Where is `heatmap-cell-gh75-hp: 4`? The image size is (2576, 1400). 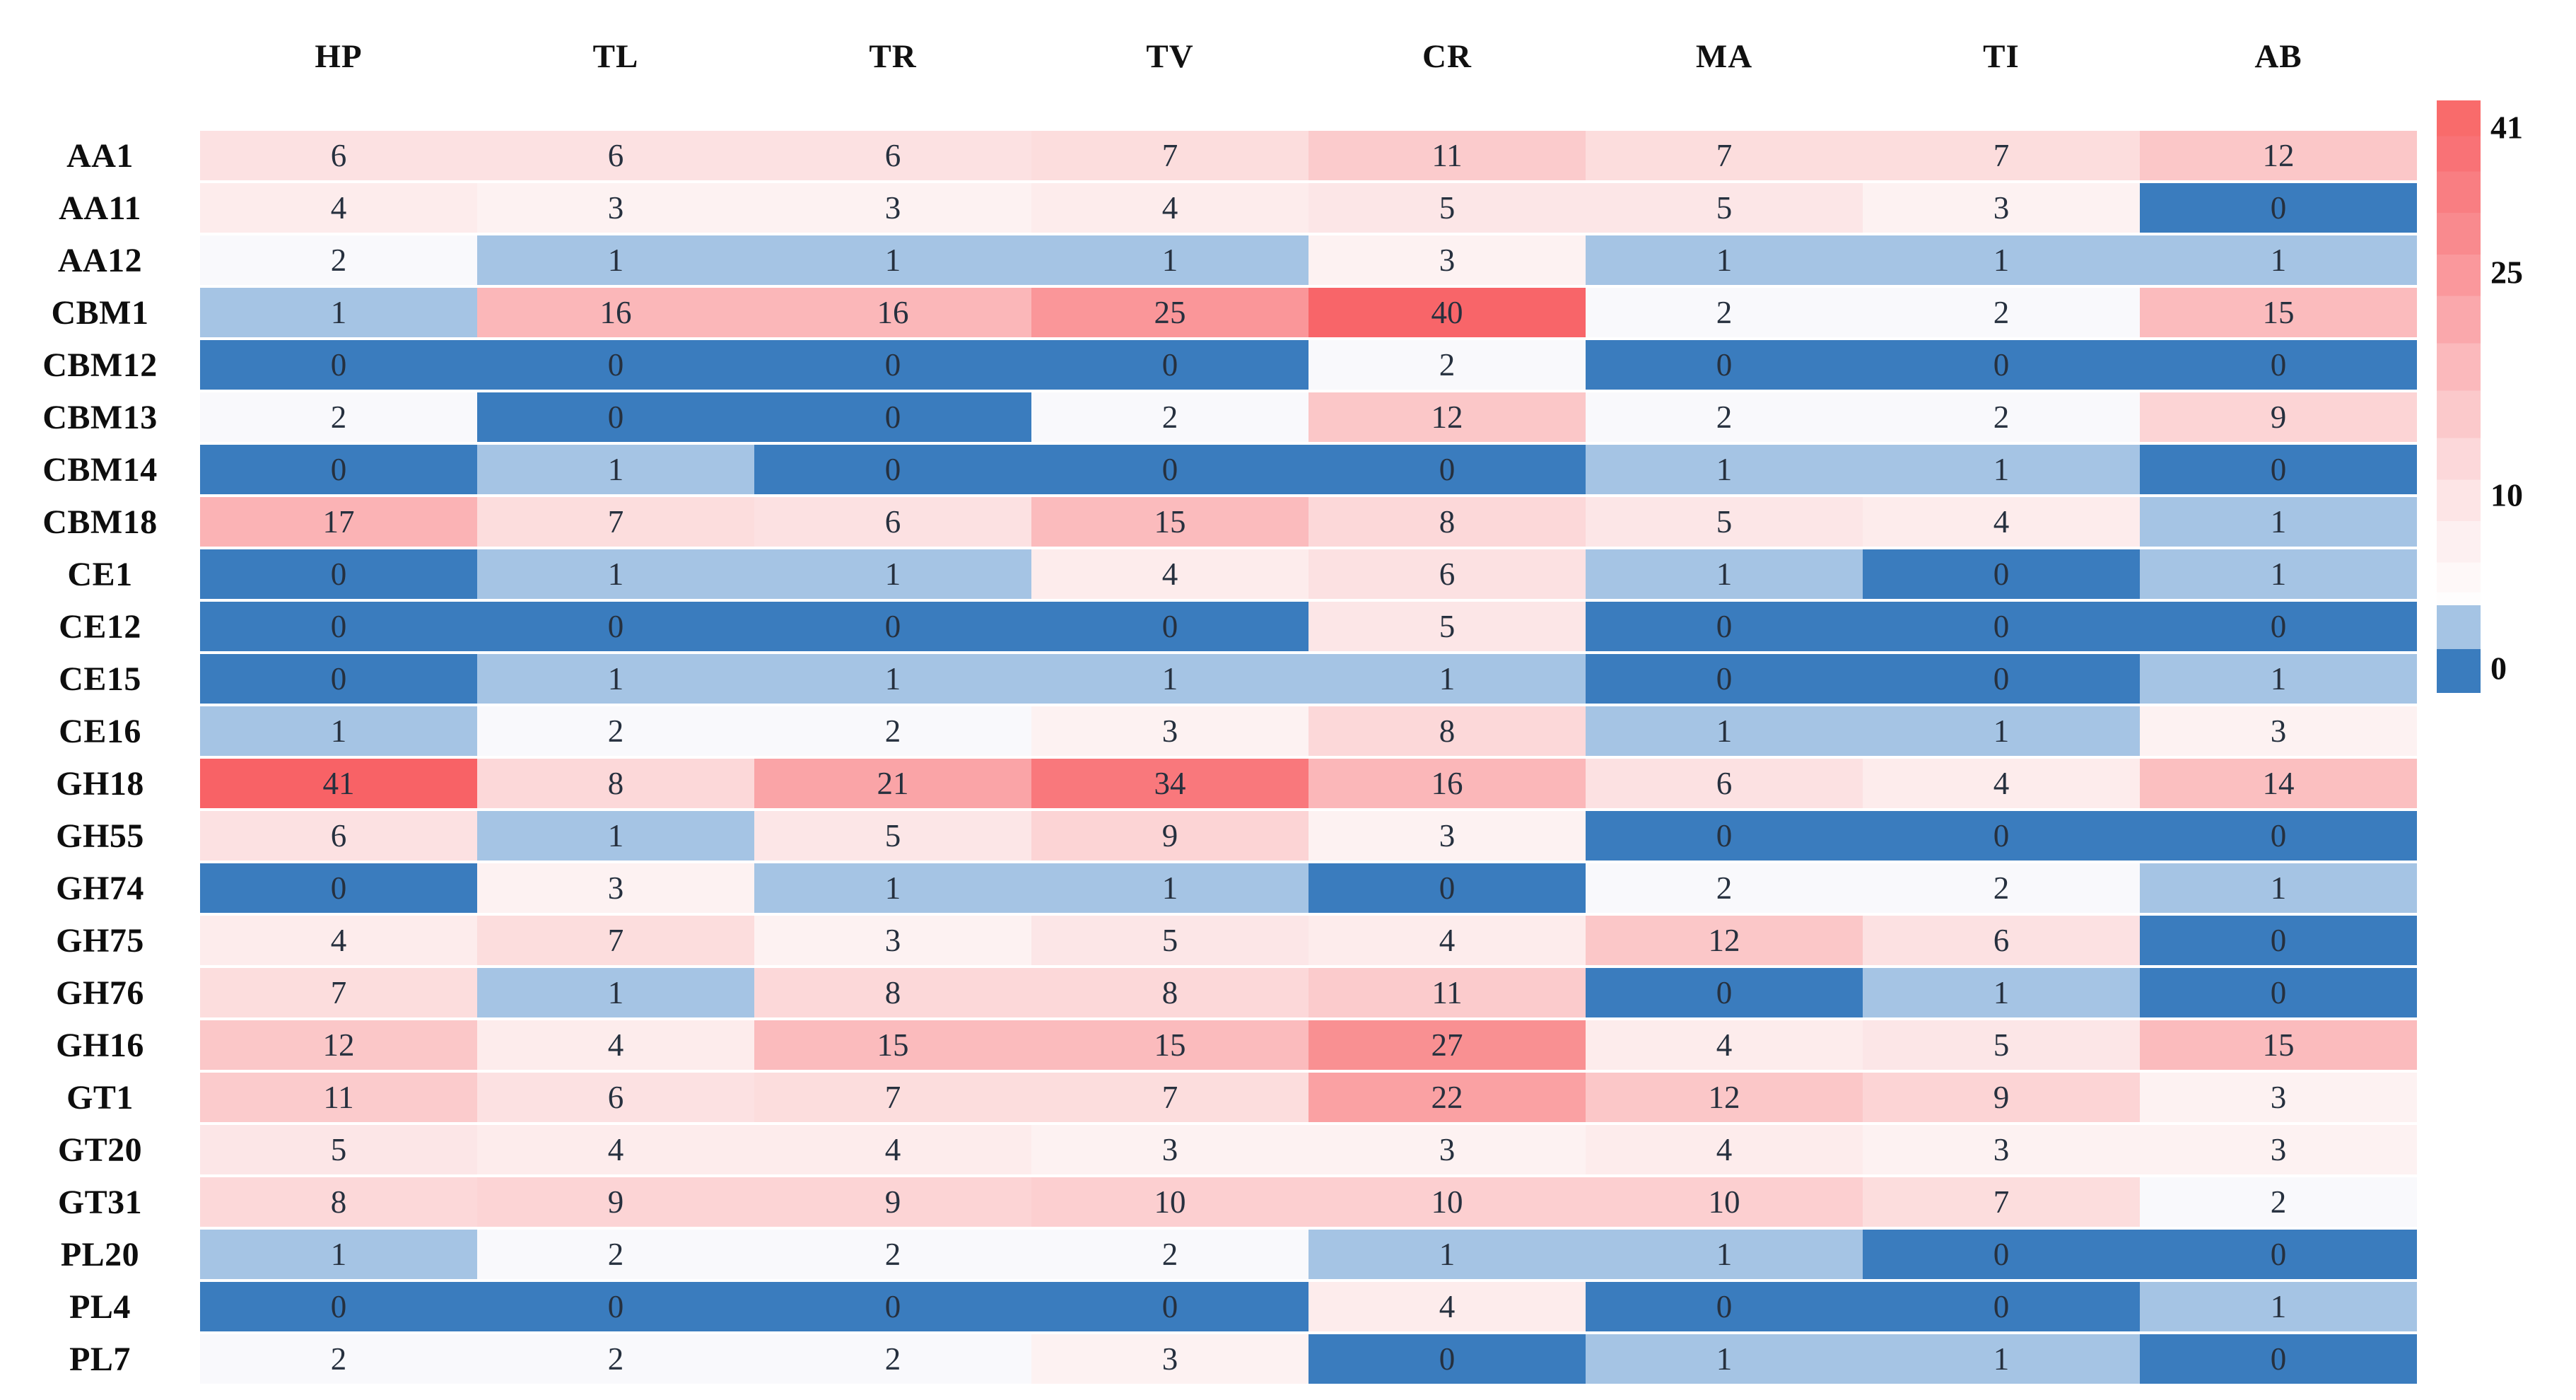 heatmap-cell-gh75-hp: 4 is located at coordinates (338, 940).